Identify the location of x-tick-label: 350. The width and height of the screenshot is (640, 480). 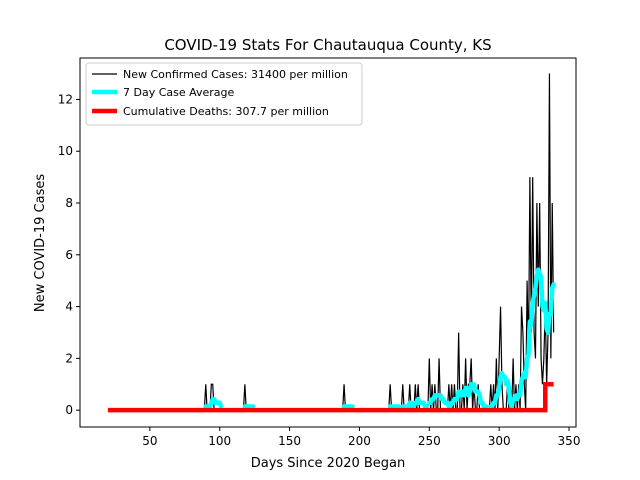
(569, 441).